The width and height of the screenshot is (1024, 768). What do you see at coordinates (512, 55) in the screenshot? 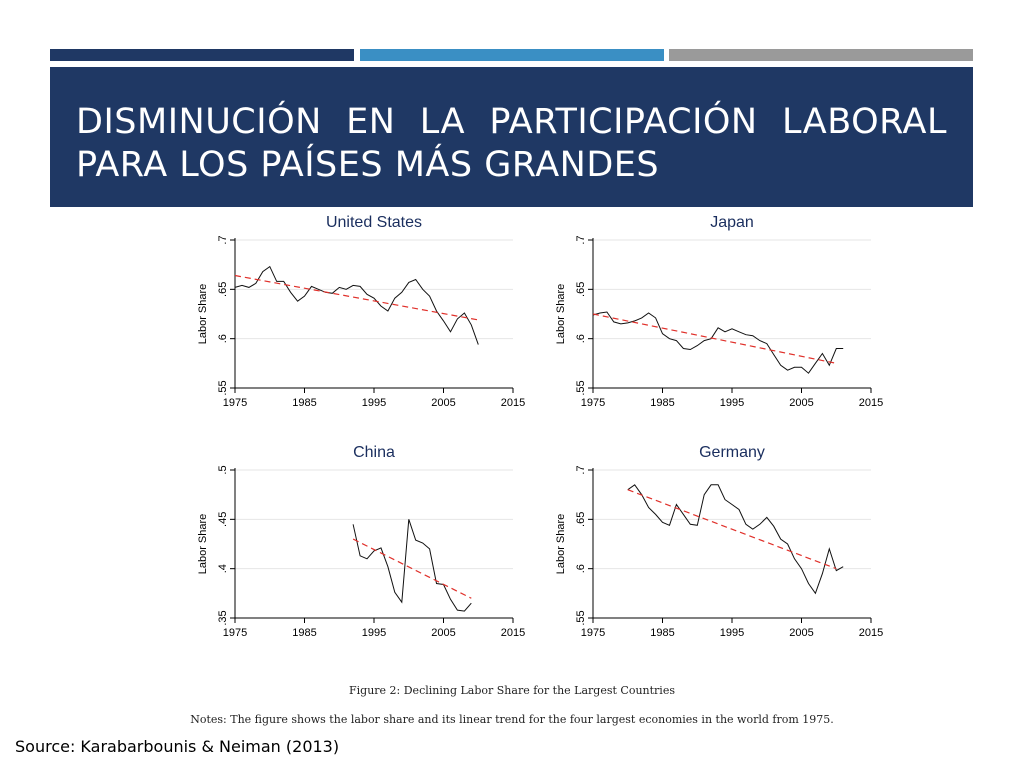
I see `accent-bar-blue` at bounding box center [512, 55].